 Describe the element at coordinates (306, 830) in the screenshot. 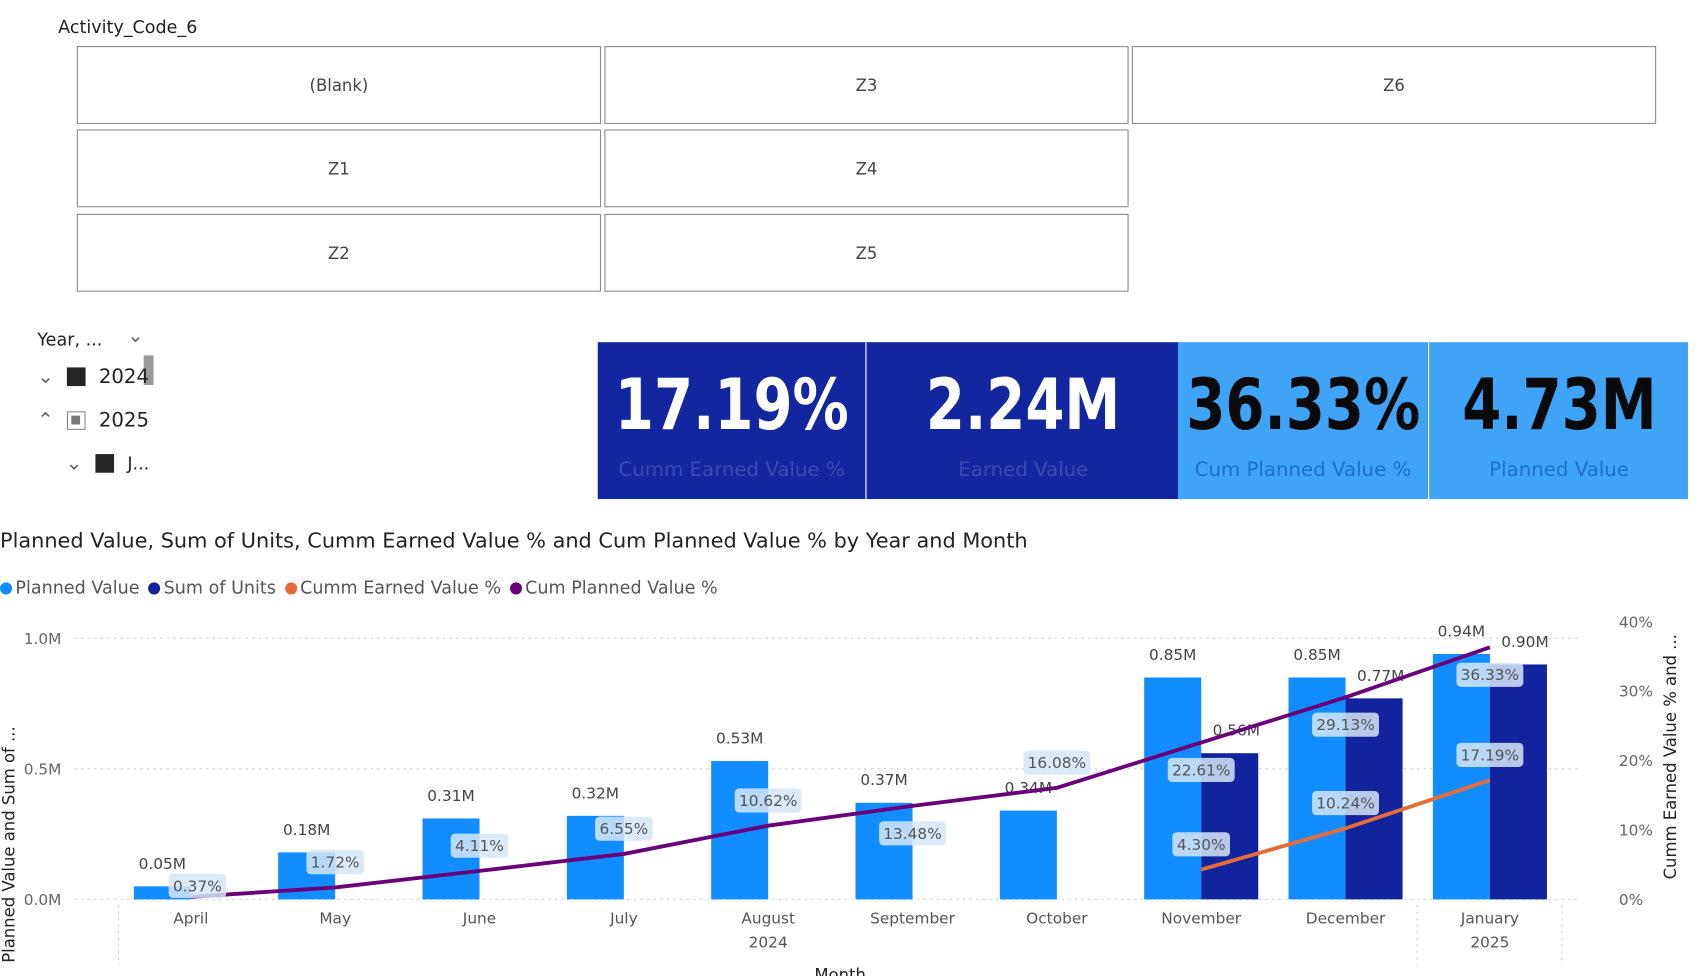

I see `data-label: 0.18M` at that location.